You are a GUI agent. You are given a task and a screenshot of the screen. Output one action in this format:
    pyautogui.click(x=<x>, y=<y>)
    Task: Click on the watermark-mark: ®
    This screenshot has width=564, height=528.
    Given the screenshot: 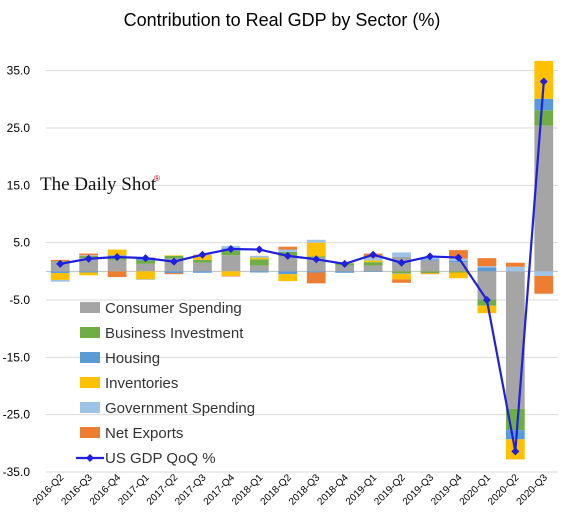 What is the action you would take?
    pyautogui.click(x=157, y=178)
    